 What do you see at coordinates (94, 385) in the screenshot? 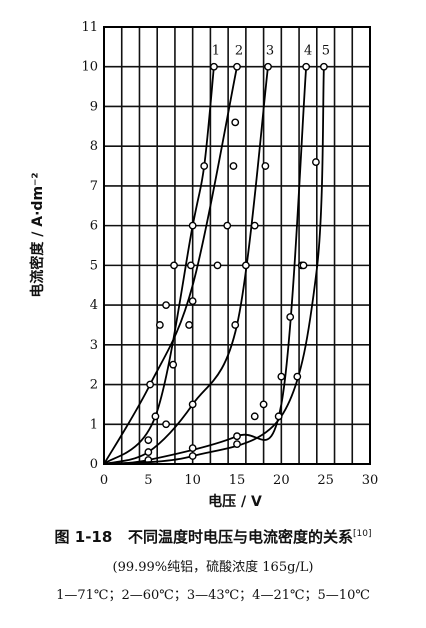
I see `y-tick-label: 2` at bounding box center [94, 385].